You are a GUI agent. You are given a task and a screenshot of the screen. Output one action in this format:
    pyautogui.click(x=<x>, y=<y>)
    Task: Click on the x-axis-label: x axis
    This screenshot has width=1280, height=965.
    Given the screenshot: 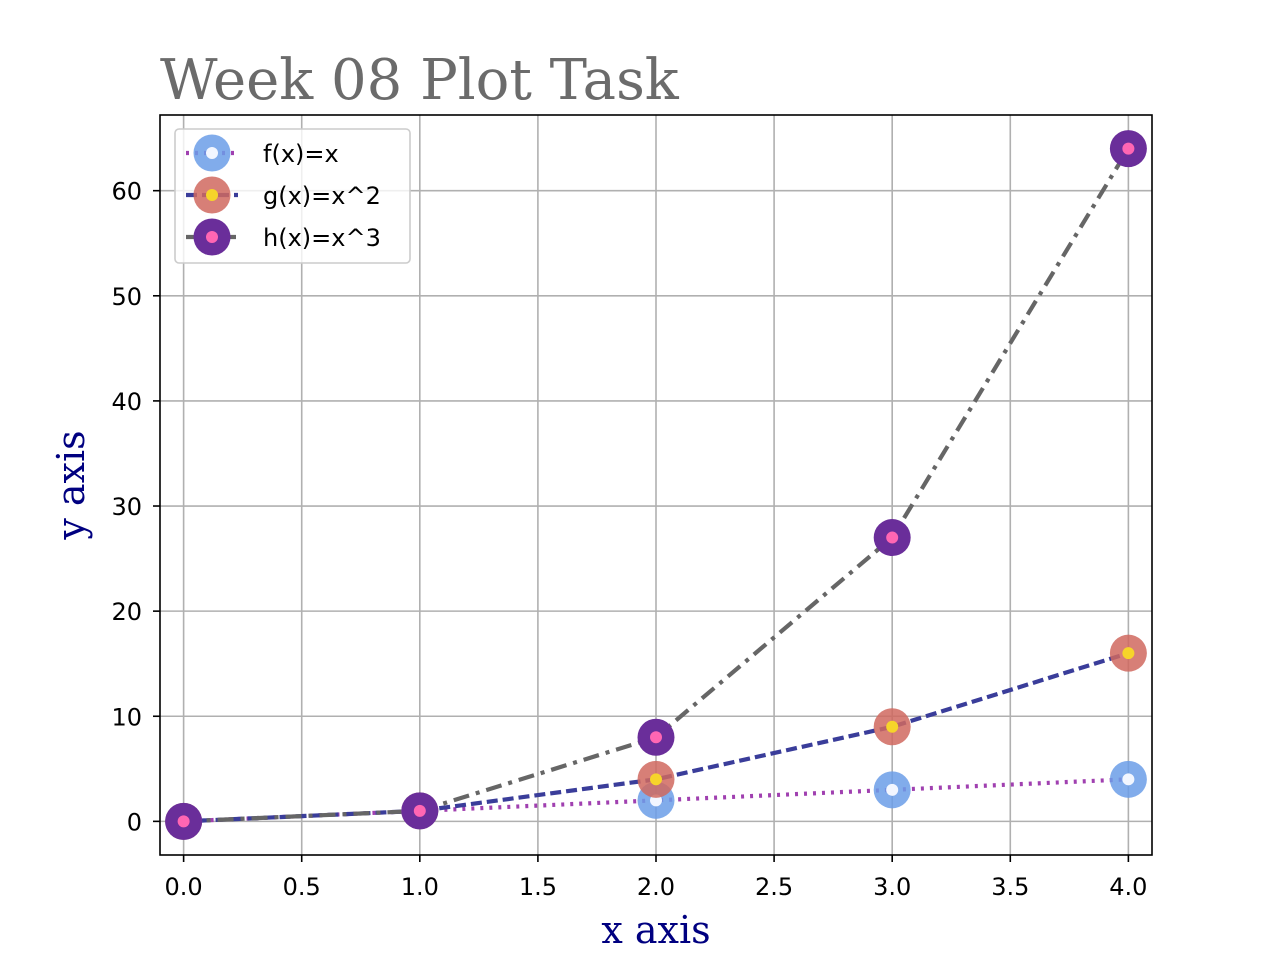 What is the action you would take?
    pyautogui.click(x=655, y=930)
    